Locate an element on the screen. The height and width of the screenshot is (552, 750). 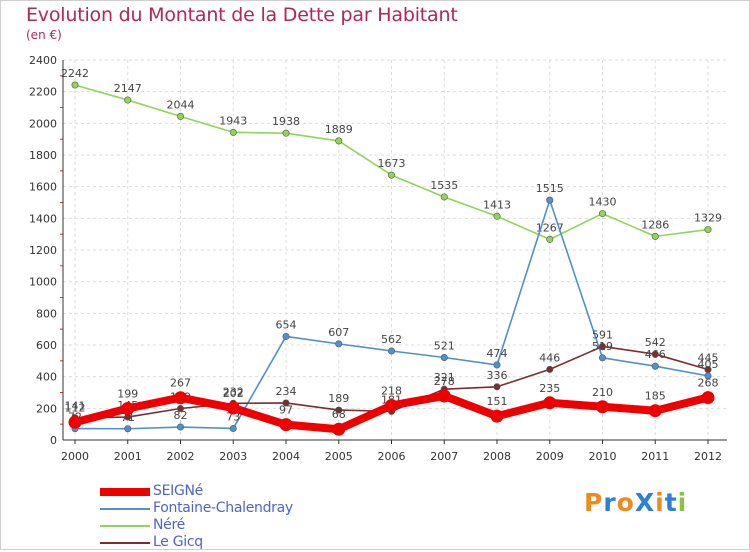
y-tick-label: 400 is located at coordinates (46, 377).